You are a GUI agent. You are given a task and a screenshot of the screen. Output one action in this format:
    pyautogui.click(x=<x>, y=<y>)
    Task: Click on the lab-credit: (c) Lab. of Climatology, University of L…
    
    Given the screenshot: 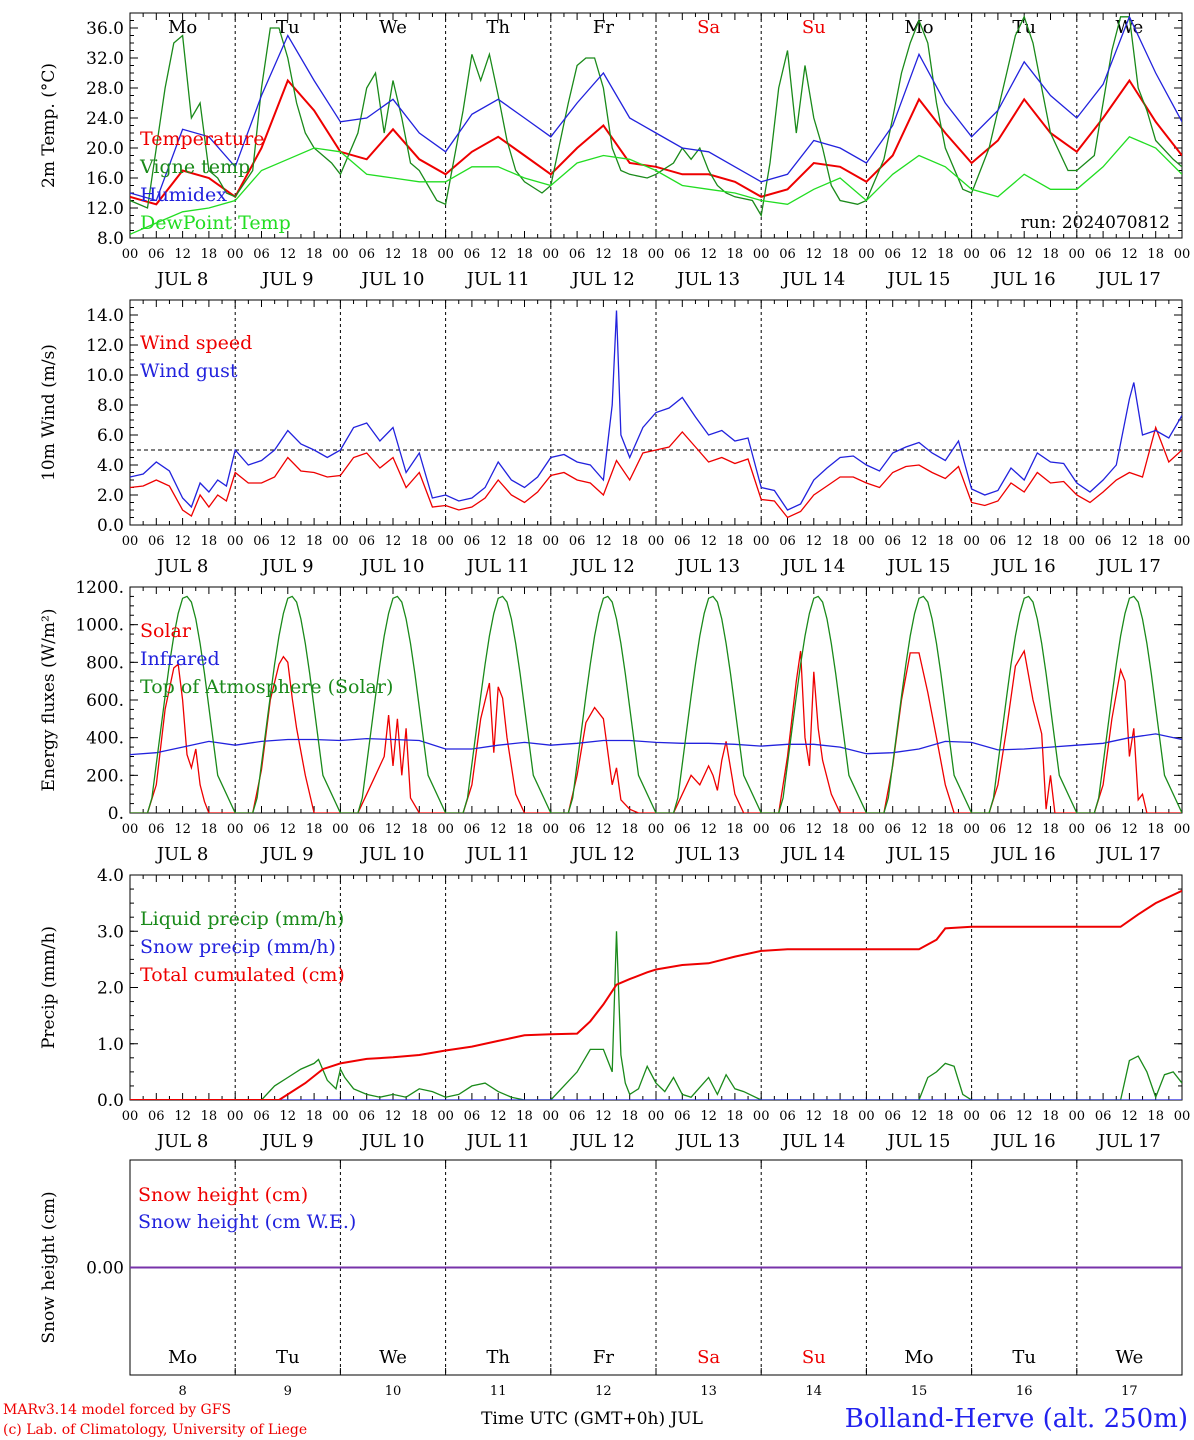 What is the action you would take?
    pyautogui.click(x=155, y=1430)
    